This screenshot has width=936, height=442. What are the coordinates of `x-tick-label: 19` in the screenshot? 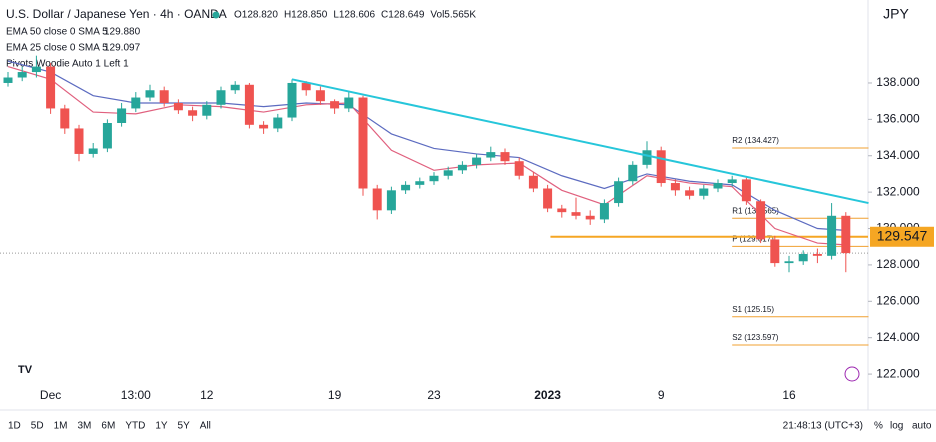 It's located at (335, 395).